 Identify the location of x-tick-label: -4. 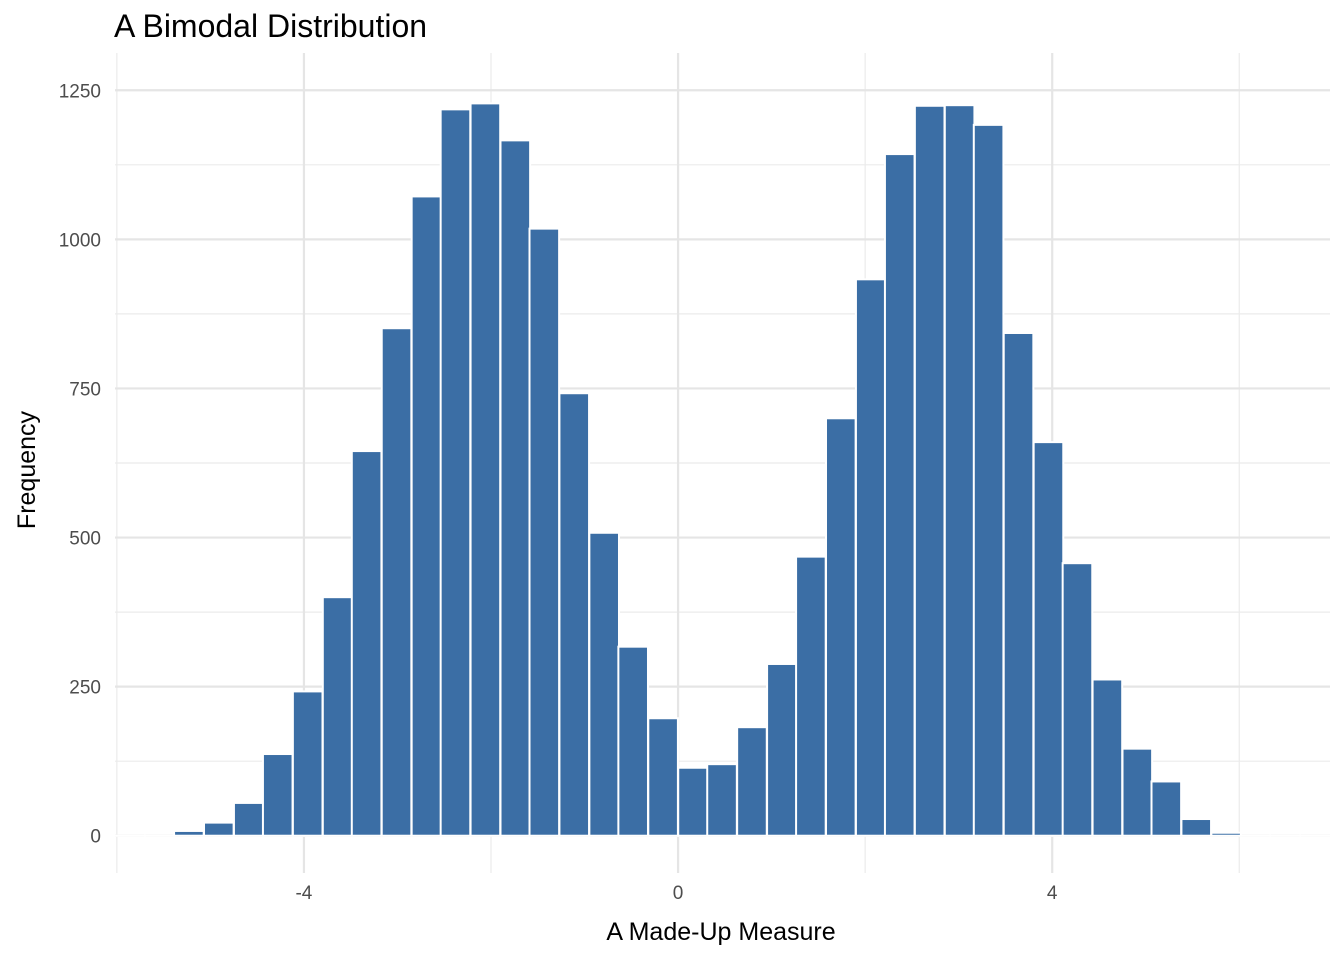
(303, 893).